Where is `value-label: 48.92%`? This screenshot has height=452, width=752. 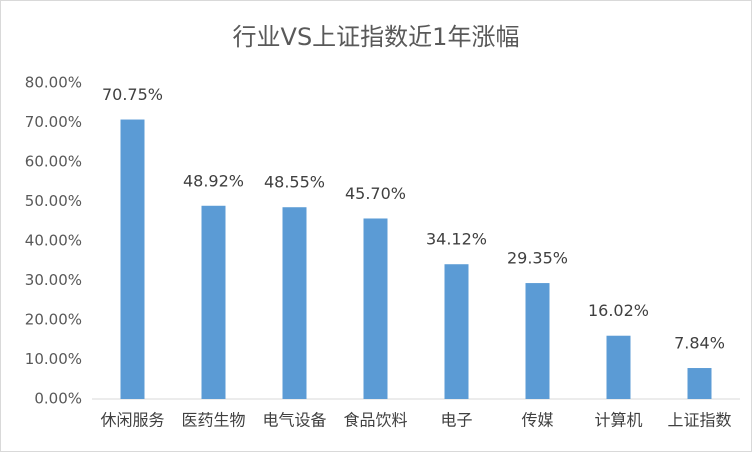
value-label: 48.92% is located at coordinates (213, 180).